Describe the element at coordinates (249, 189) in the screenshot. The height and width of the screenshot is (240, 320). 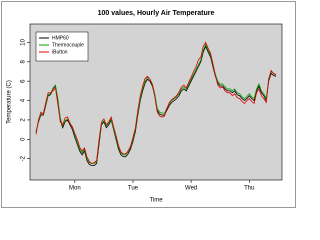
I see `x-tick-label: Thu` at that location.